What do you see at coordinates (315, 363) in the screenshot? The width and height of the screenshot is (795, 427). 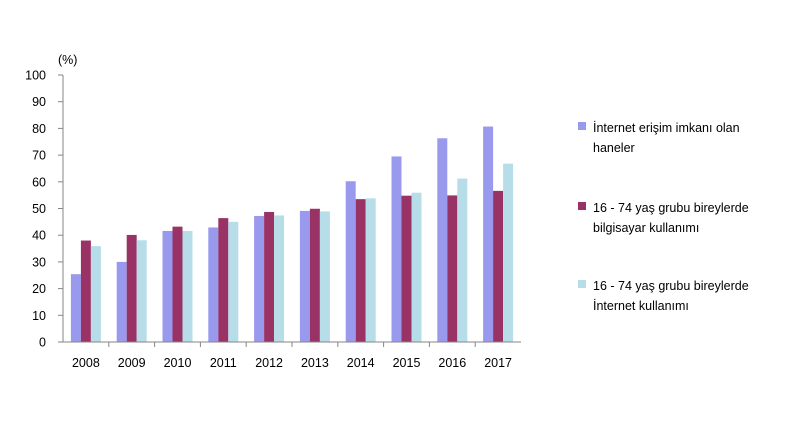 I see `x-tick-label: 2013` at bounding box center [315, 363].